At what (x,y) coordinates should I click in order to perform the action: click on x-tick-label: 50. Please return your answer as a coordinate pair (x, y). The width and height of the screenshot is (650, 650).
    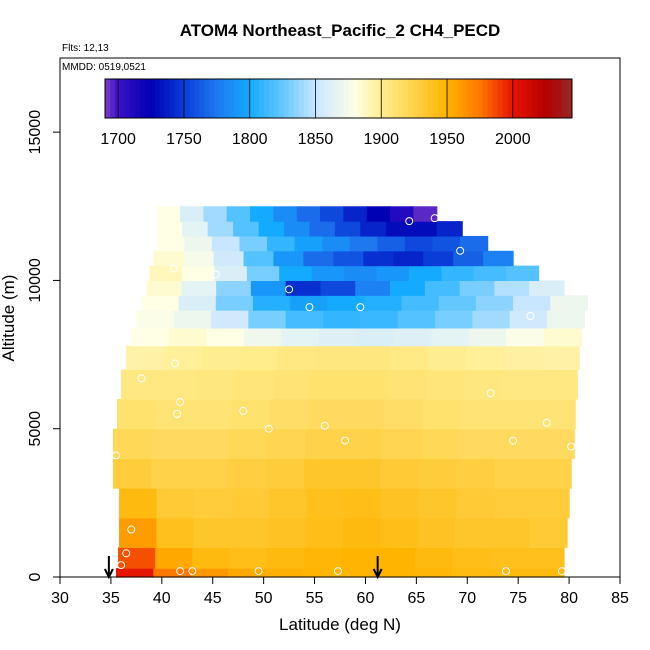
    Looking at the image, I should click on (264, 598).